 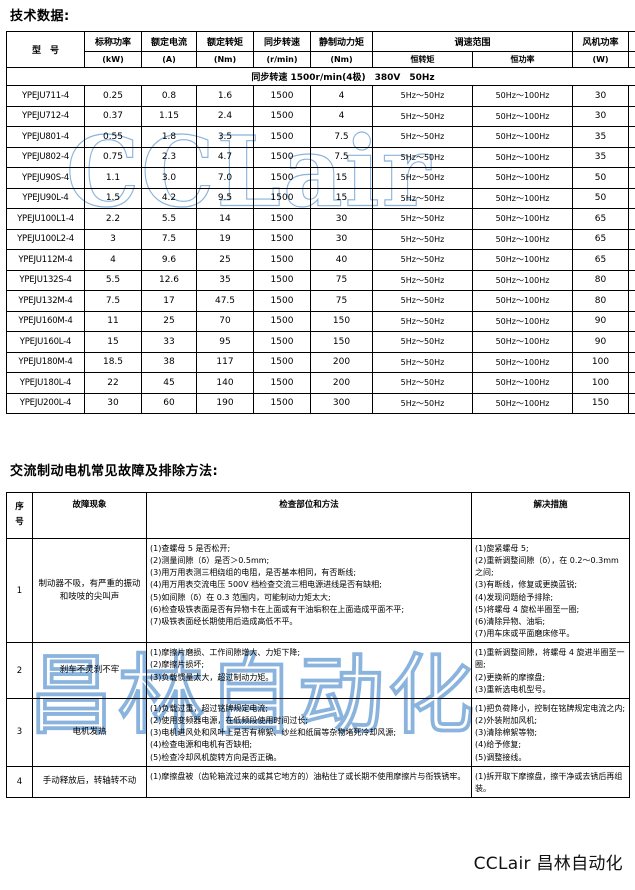 I want to click on cell-rated-current: 5.5, so click(x=169, y=219).